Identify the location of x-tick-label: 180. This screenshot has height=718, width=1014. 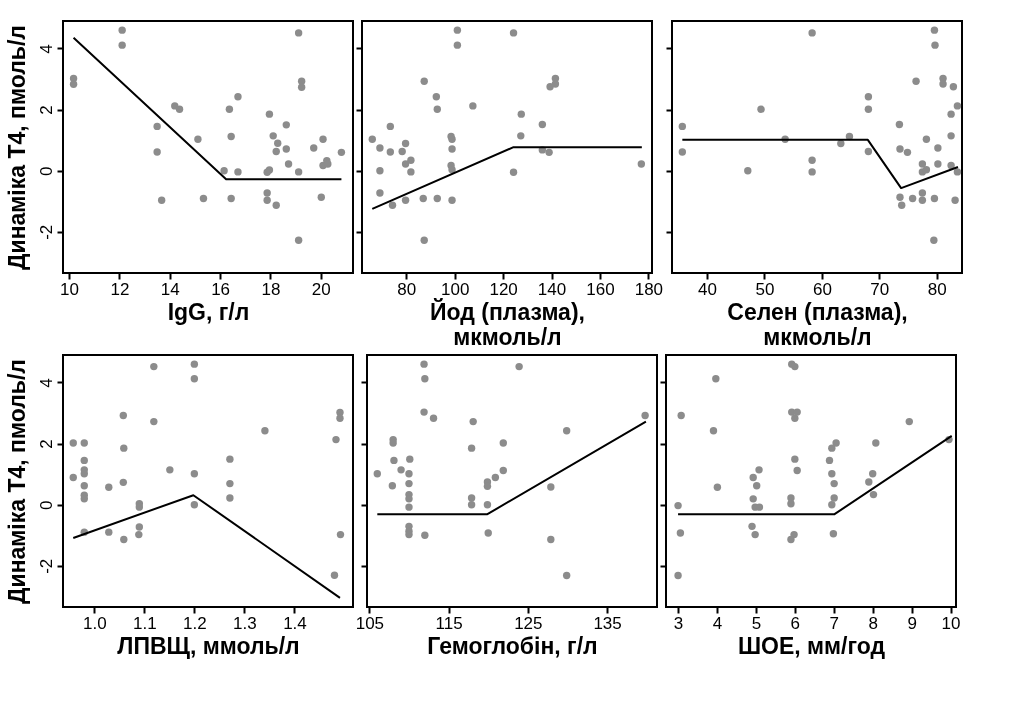
(649, 289).